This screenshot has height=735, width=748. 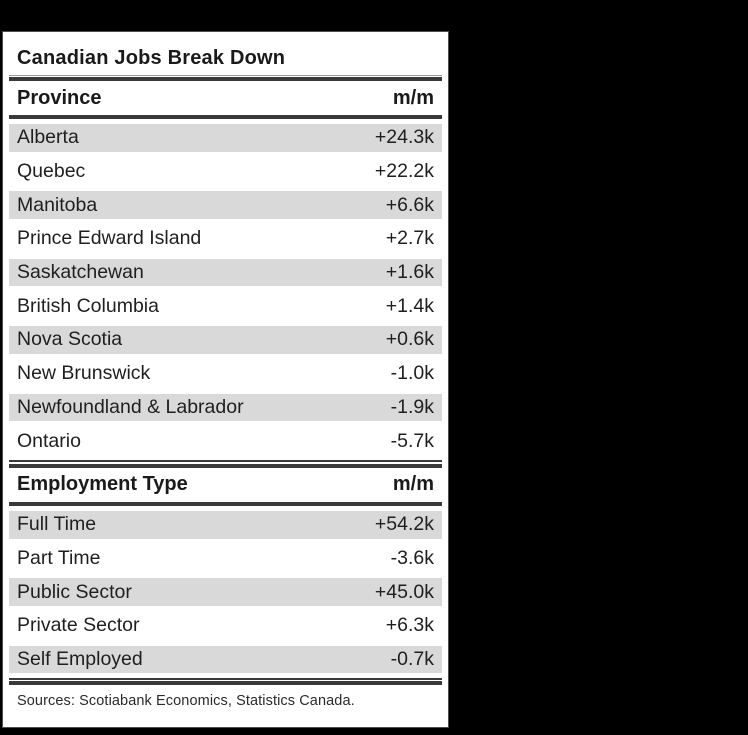 What do you see at coordinates (88, 305) in the screenshot?
I see `row-label: British Columbia` at bounding box center [88, 305].